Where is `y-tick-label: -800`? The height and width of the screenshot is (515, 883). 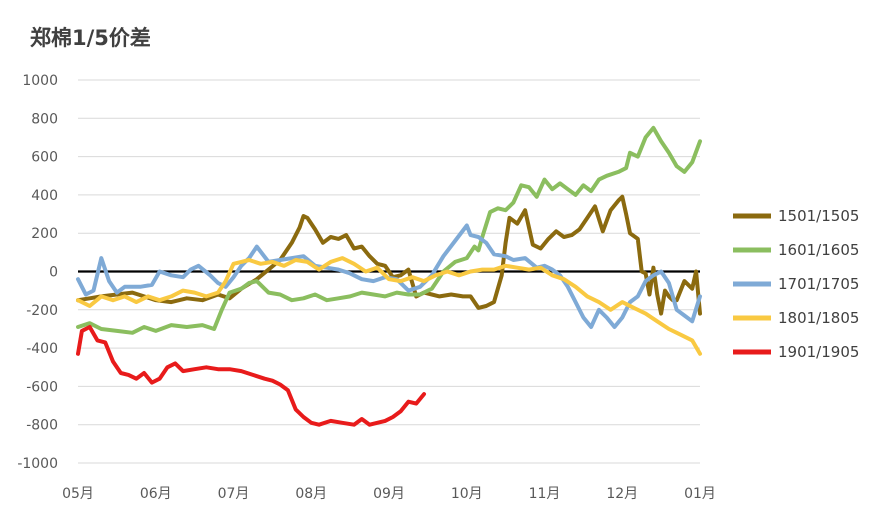
y-tick-label: -800 is located at coordinates (42, 426).